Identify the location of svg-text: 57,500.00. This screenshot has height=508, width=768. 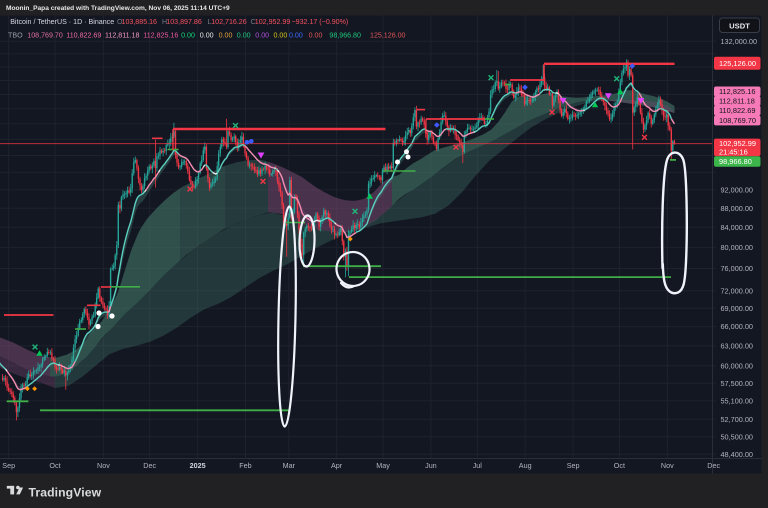
(737, 383).